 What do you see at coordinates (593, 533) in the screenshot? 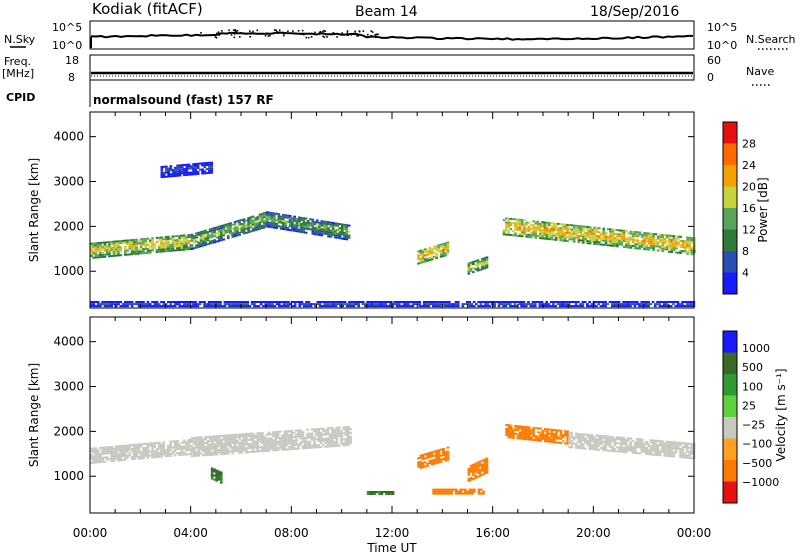
I see `x-tick-label: 20:00` at bounding box center [593, 533].